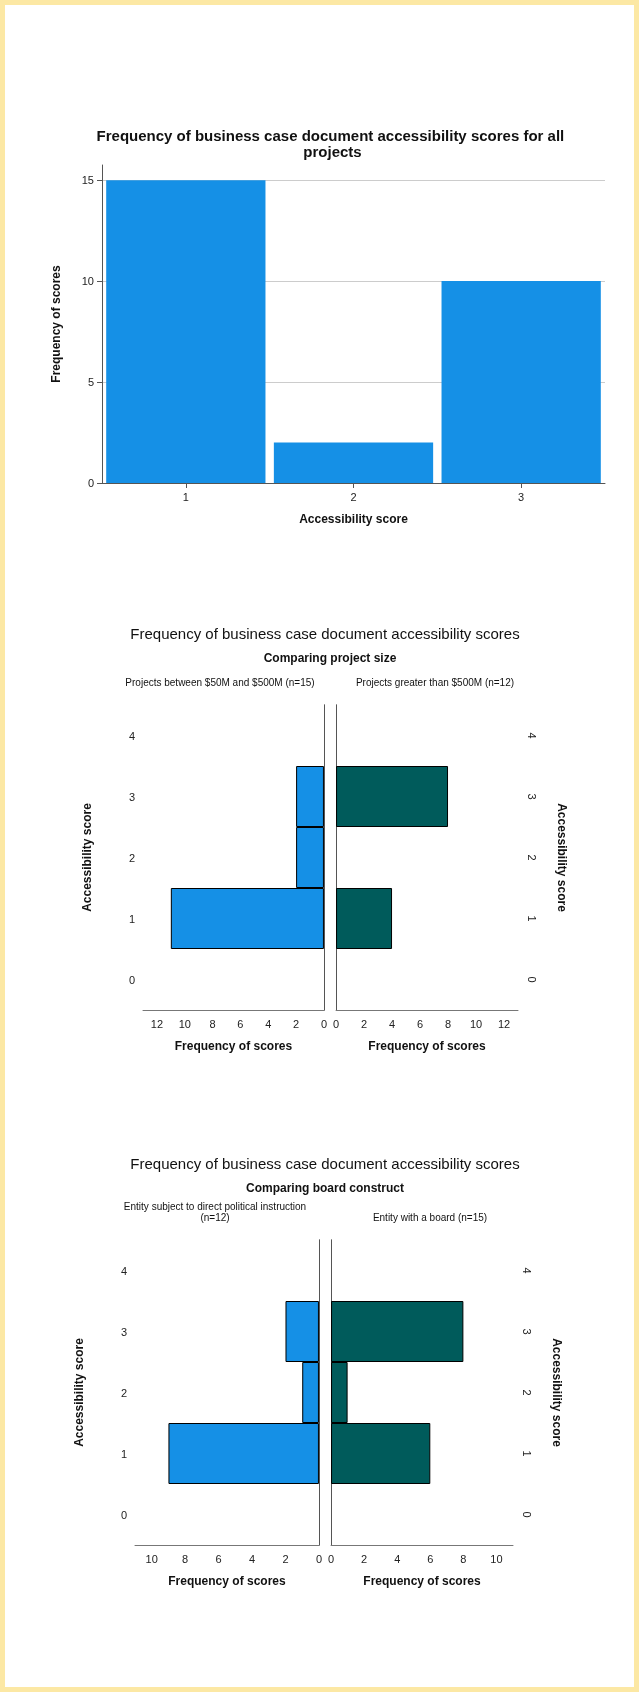 The image size is (639, 1692). What do you see at coordinates (87, 180) in the screenshot?
I see `y-tick-label: 15` at bounding box center [87, 180].